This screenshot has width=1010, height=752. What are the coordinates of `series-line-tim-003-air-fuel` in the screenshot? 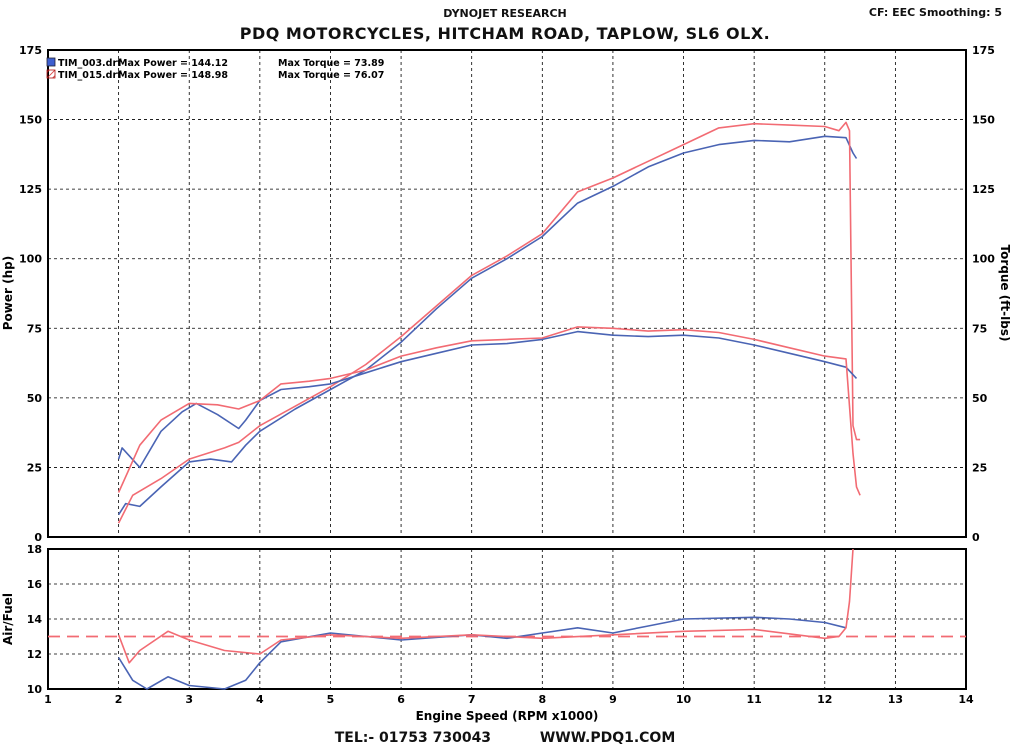 It's located at (482, 653).